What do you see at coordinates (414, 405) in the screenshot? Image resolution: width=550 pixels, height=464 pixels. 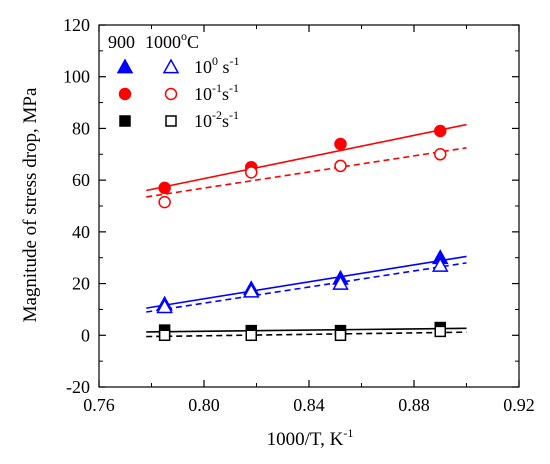 I see `x-tick-label: 0.88` at bounding box center [414, 405].